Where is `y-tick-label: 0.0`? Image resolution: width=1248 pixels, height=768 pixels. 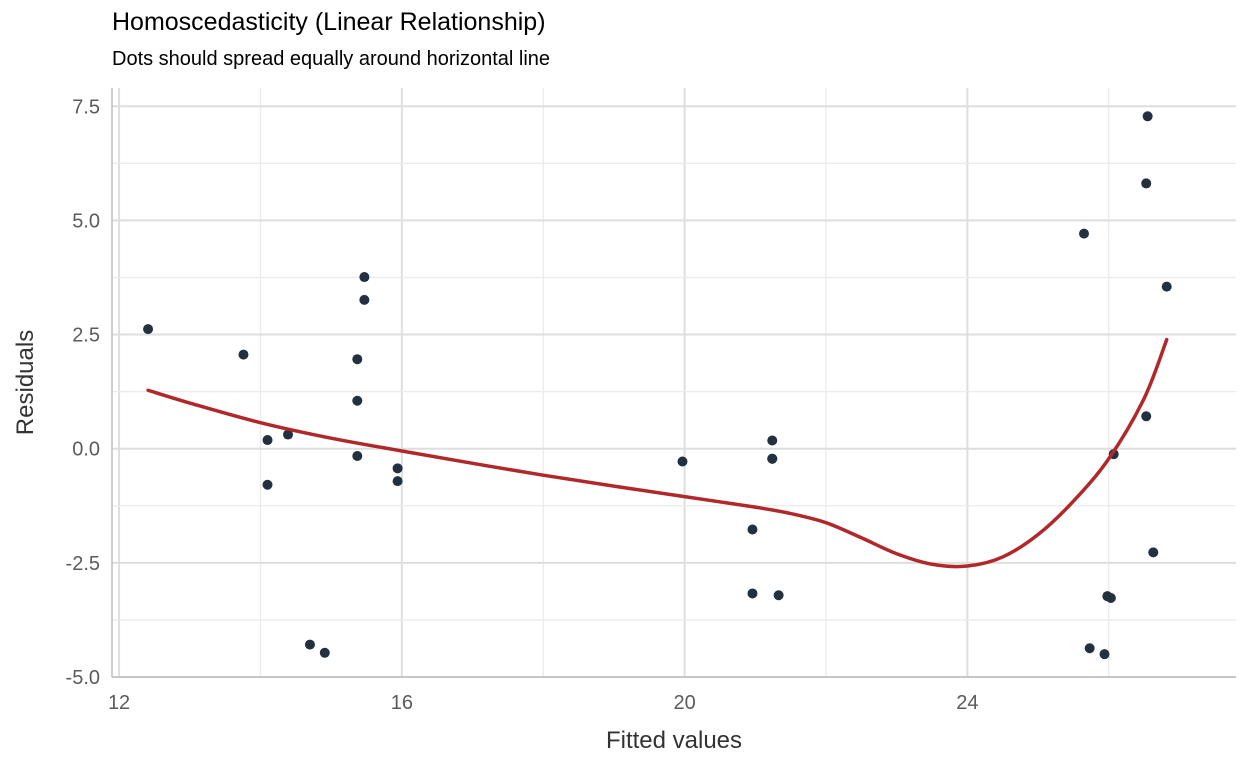
y-tick-label: 0.0 is located at coordinates (86, 450).